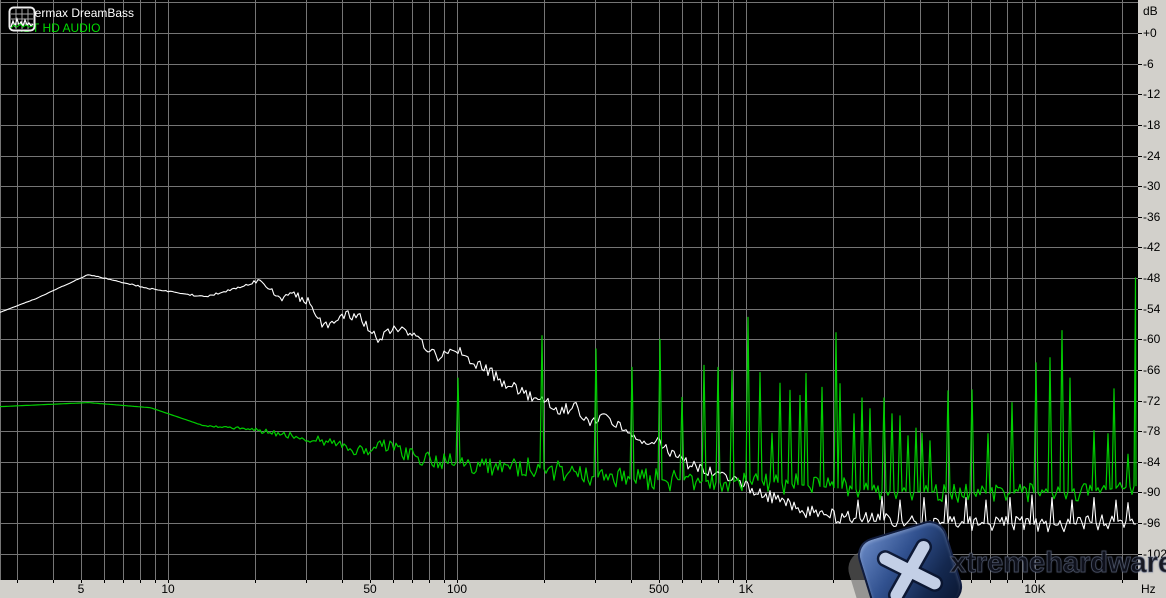 The height and width of the screenshot is (598, 1166). What do you see at coordinates (1150, 33) in the screenshot?
I see `y-axis-tick-label: +0` at bounding box center [1150, 33].